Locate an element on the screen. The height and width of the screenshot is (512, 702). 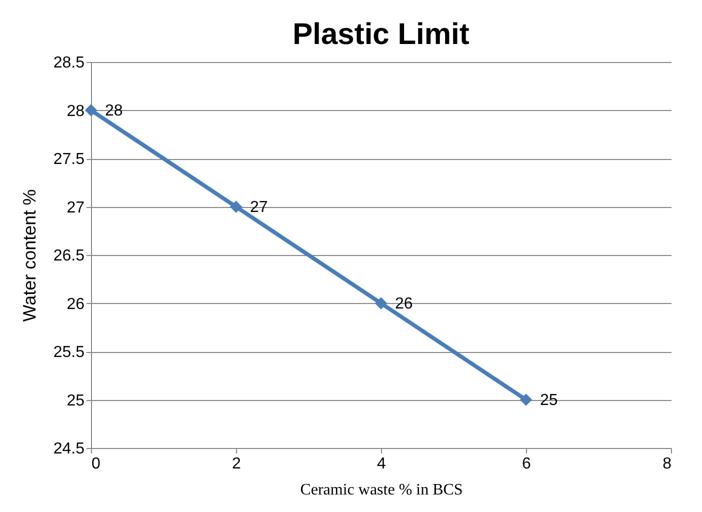
y-tick-label: 28.5 is located at coordinates (69, 63).